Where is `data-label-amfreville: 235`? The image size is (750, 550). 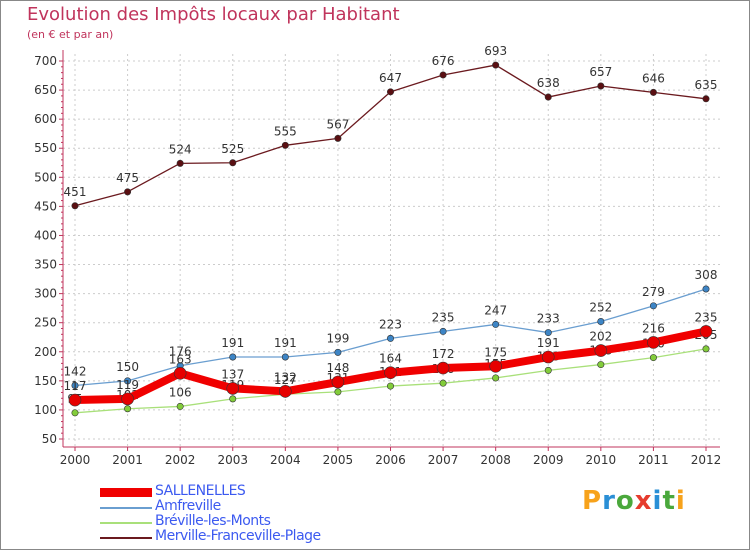
data-label-amfreville: 235 is located at coordinates (443, 317).